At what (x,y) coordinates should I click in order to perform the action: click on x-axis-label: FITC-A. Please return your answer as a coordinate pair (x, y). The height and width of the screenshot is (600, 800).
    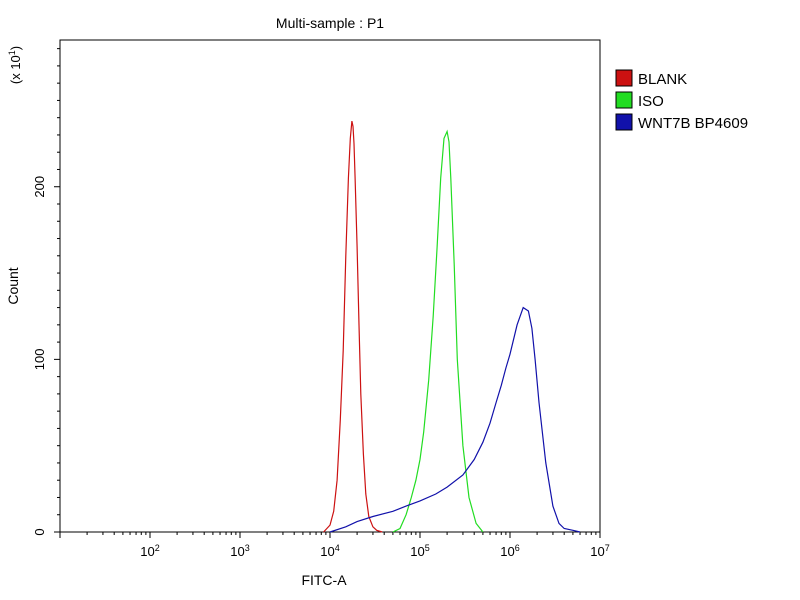
    Looking at the image, I should click on (324, 580).